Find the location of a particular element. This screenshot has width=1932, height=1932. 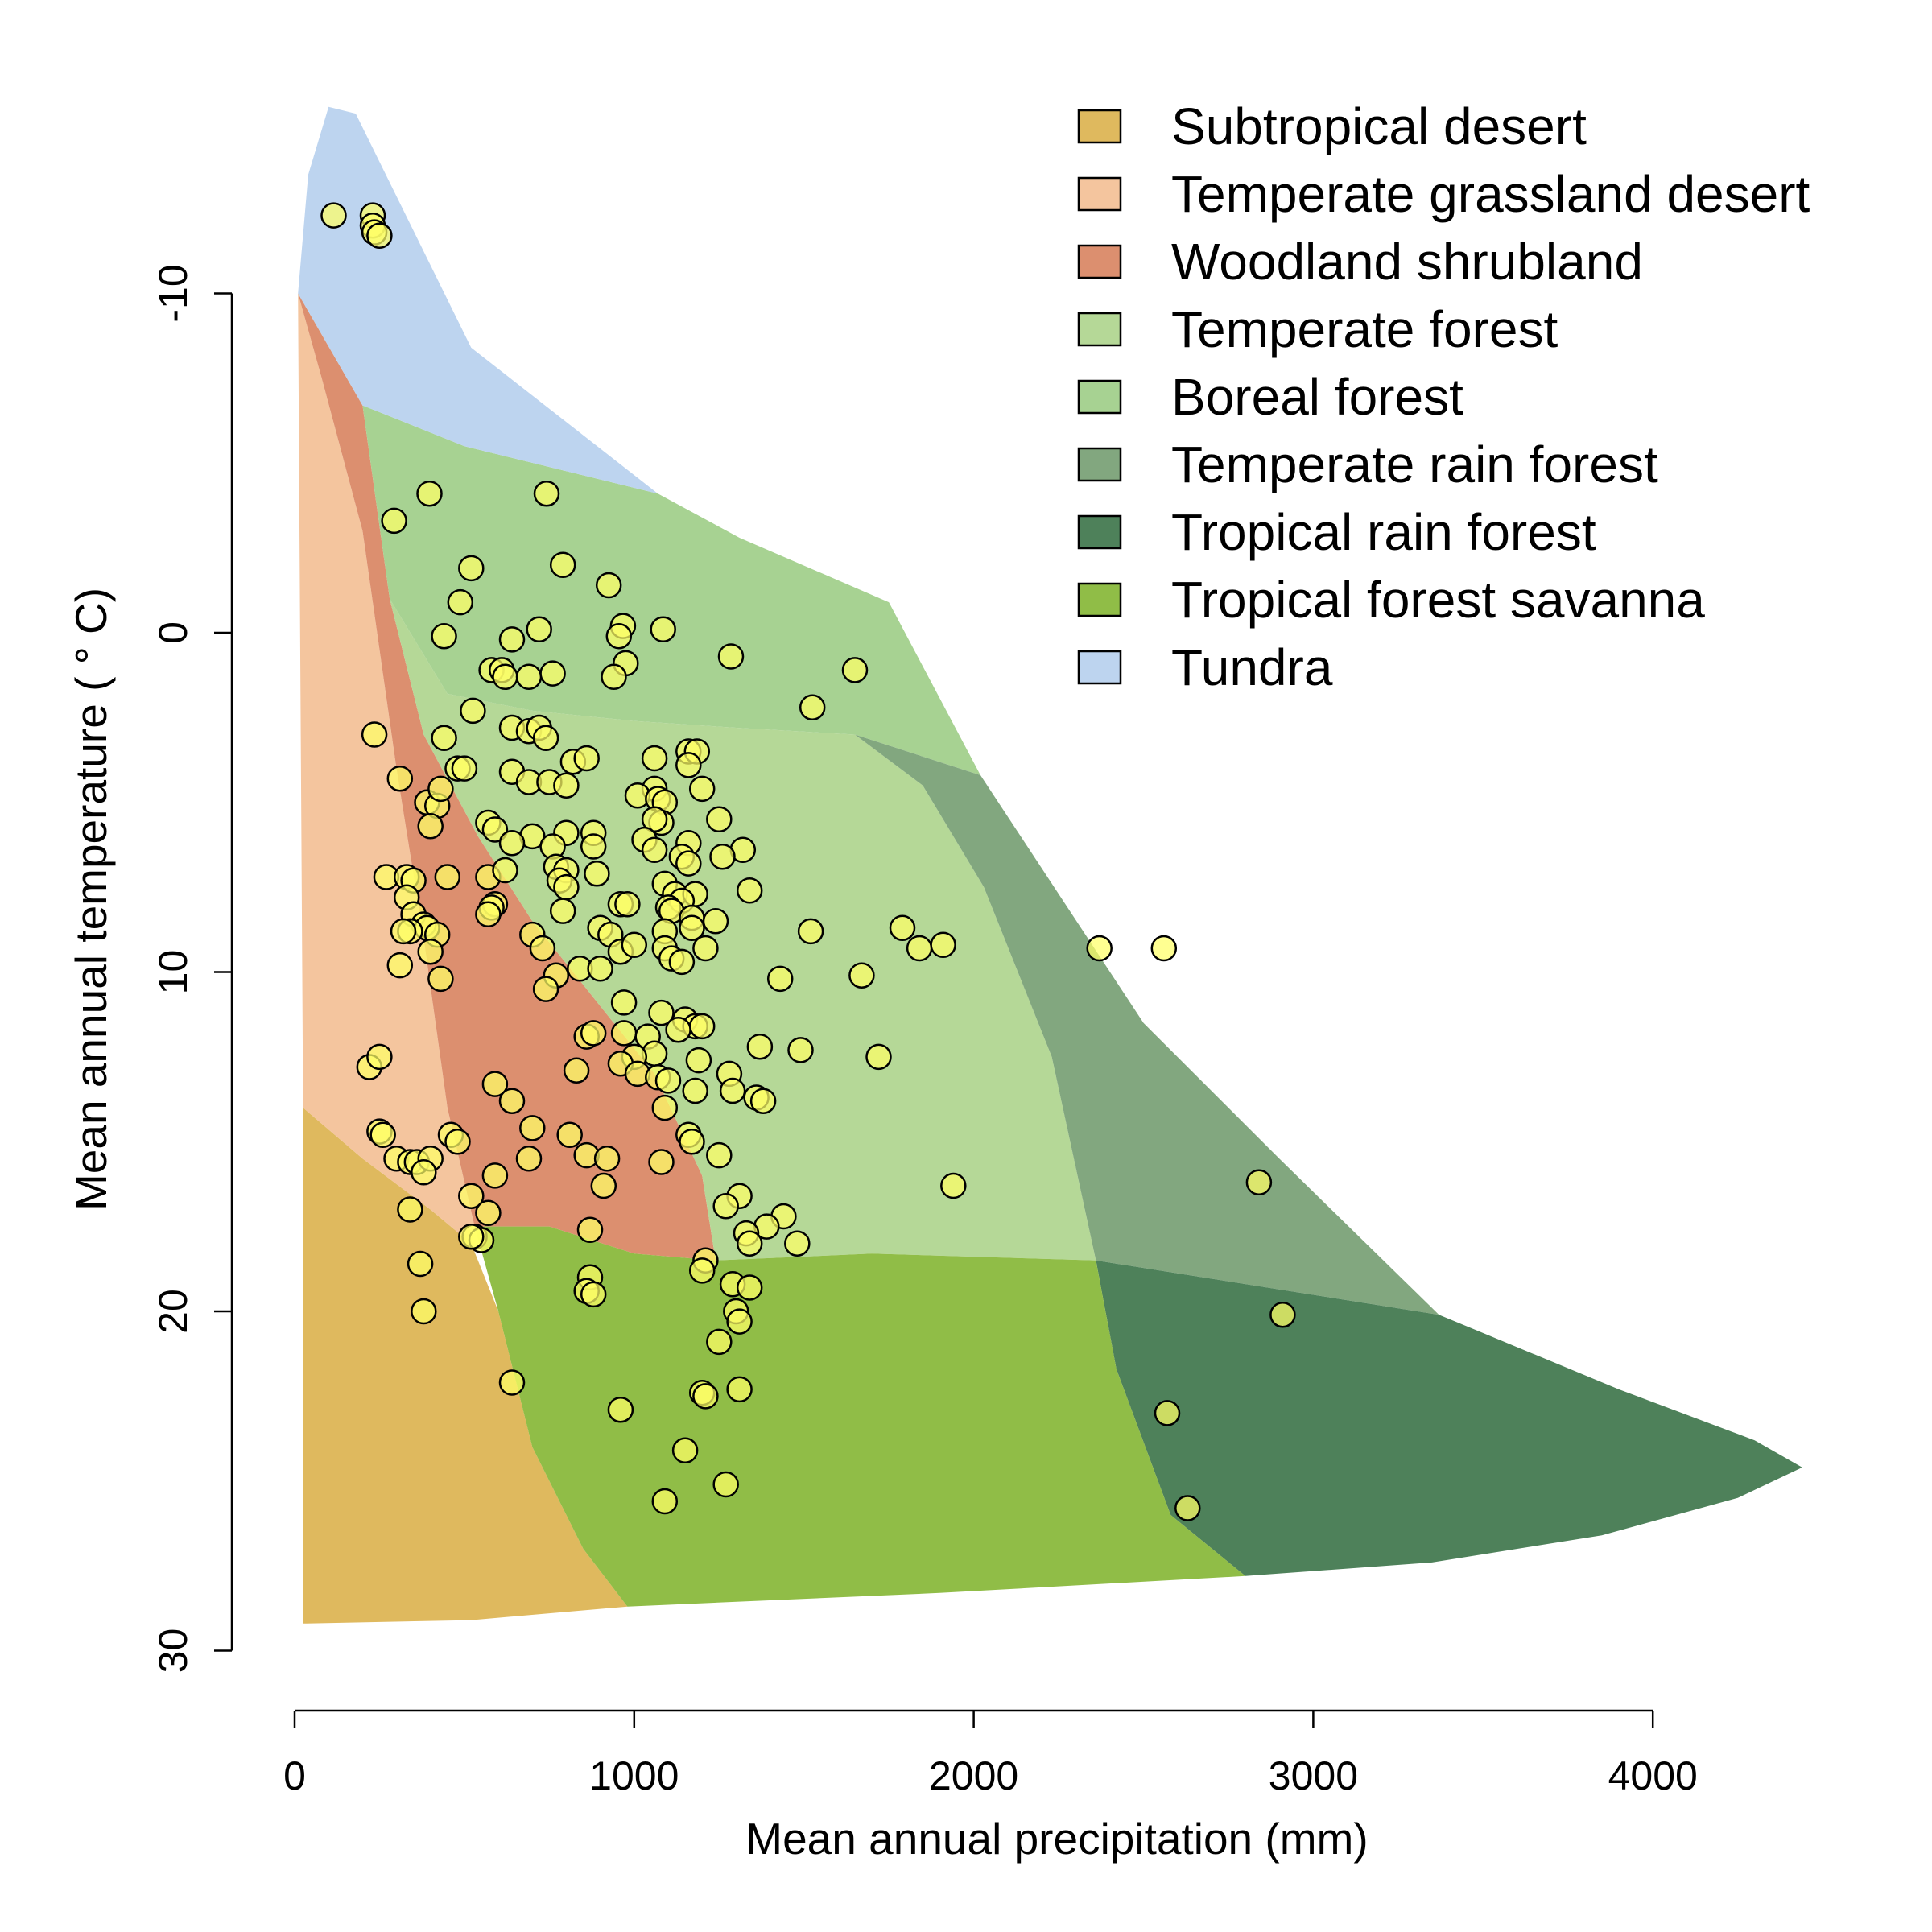

legend-label: Subtropical desert is located at coordinates (1379, 126).